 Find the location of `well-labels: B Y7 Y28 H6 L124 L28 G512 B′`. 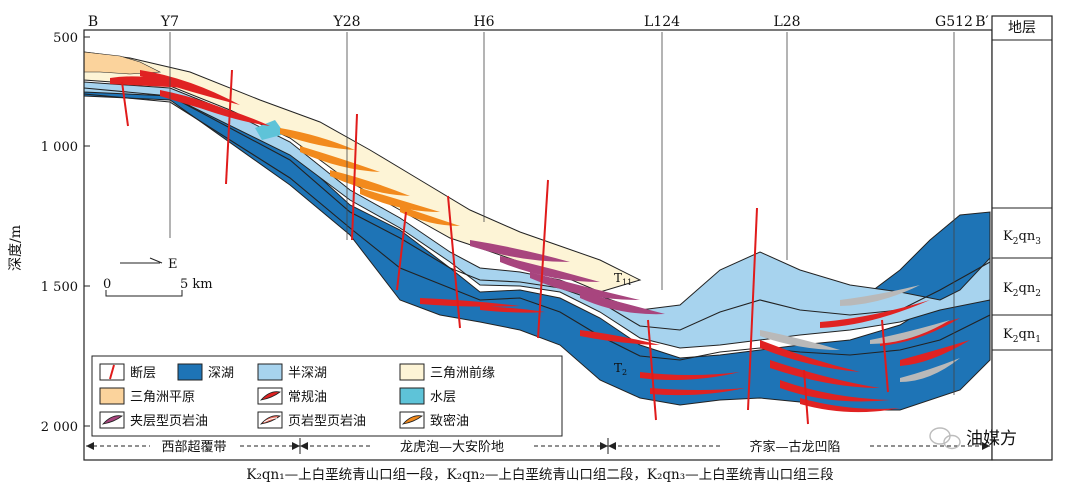

well-labels: B Y7 Y28 H6 L124 L28 G512 B′ is located at coordinates (538, 22).